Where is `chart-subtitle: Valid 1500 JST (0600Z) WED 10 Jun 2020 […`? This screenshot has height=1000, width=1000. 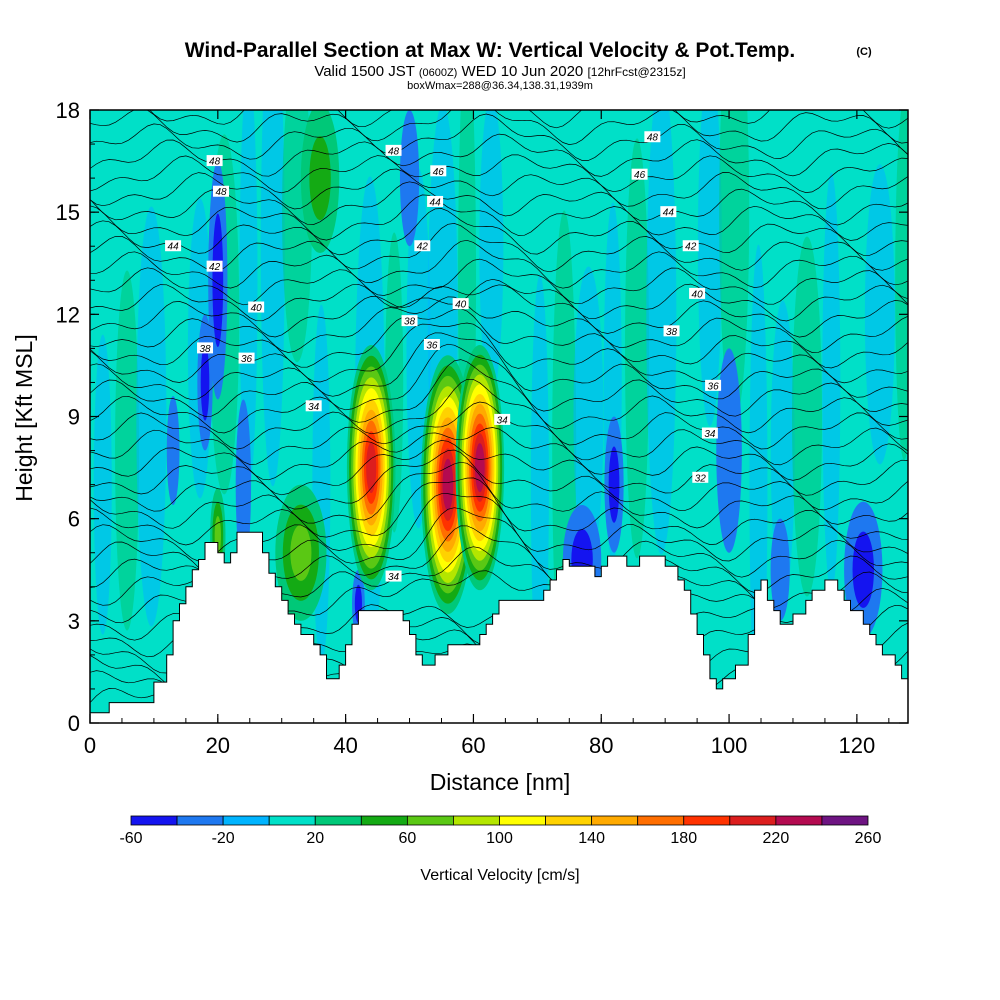
chart-subtitle: Valid 1500 JST (0600Z) WED 10 Jun 2020 [… is located at coordinates (499, 71).